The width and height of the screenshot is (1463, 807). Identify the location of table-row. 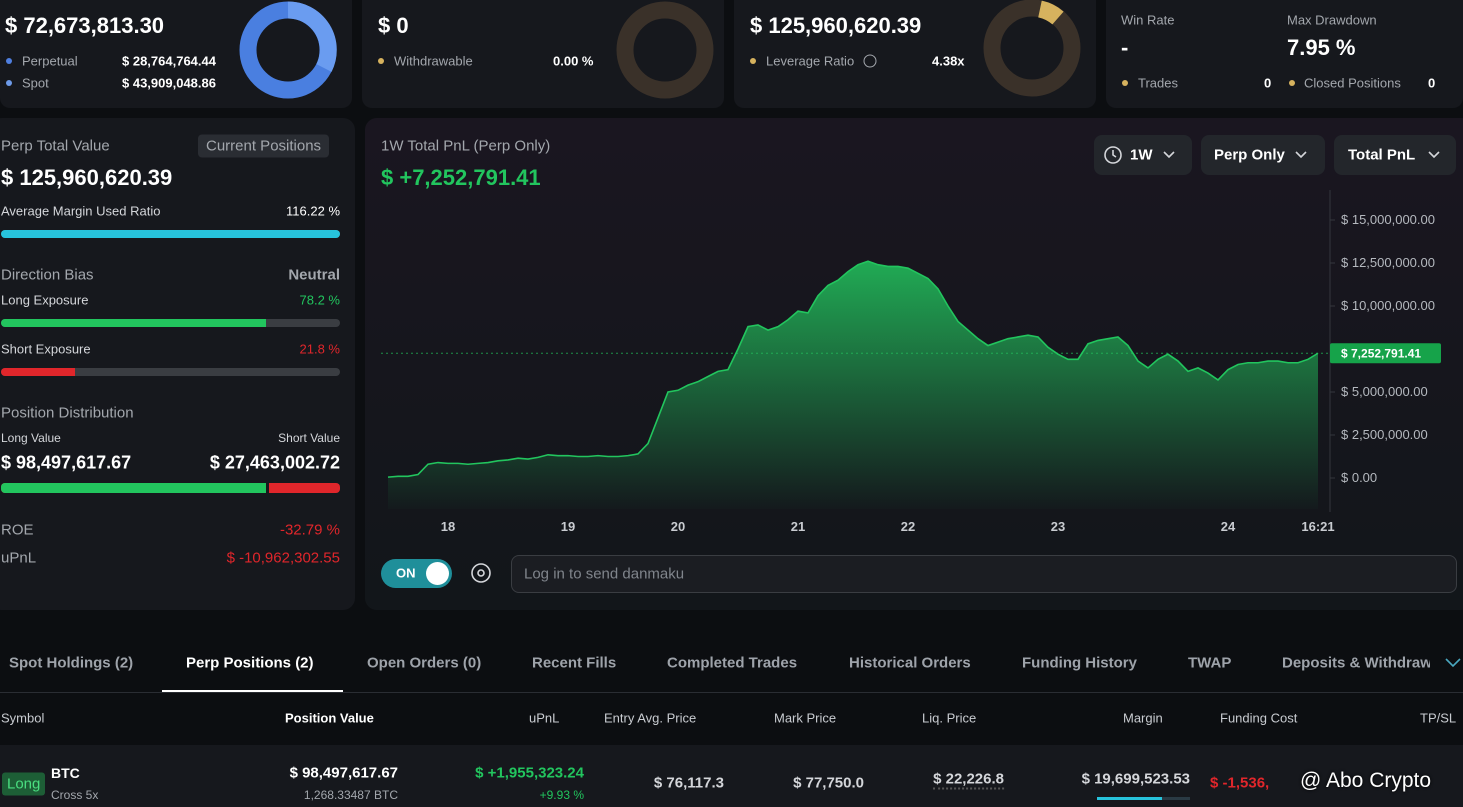
(731, 776).